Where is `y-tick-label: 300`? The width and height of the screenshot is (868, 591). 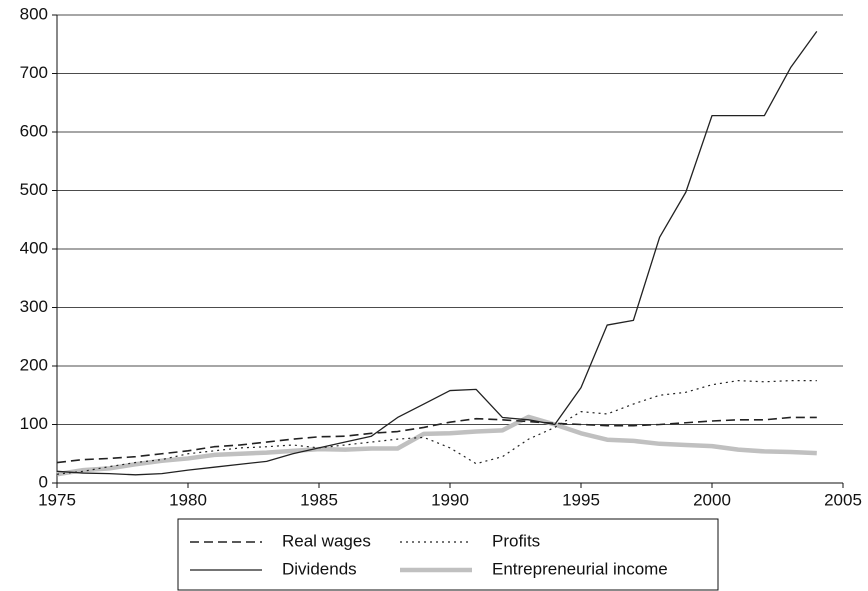
y-tick-label: 300 is located at coordinates (34, 306).